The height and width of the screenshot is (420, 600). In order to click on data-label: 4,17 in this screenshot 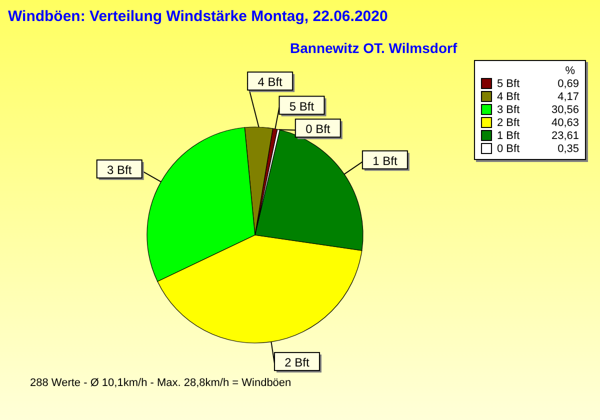, I will do `click(567, 96)`.